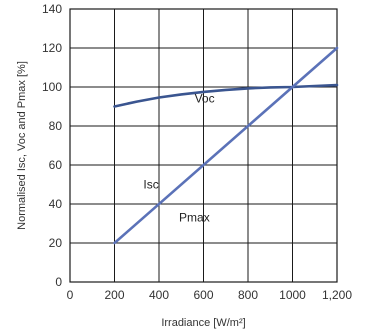 The image size is (372, 333). What do you see at coordinates (52, 9) in the screenshot?
I see `y-tick-label: 140` at bounding box center [52, 9].